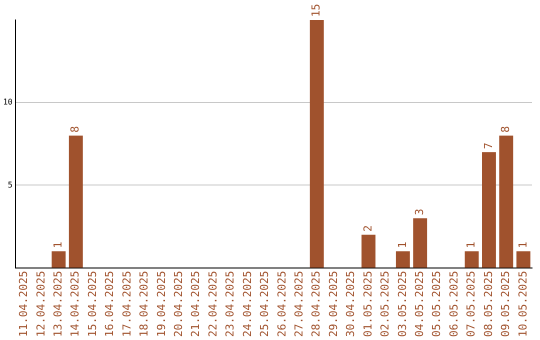  I want to click on x-tick-label: 08.05.2025, so click(488, 304).